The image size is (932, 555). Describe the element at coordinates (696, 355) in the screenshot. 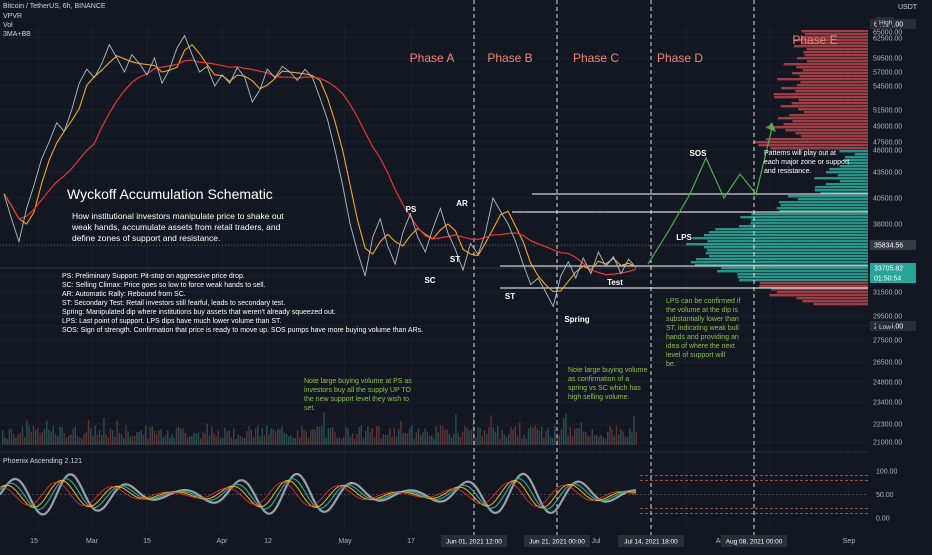

I see `note-lps: level of support will` at that location.